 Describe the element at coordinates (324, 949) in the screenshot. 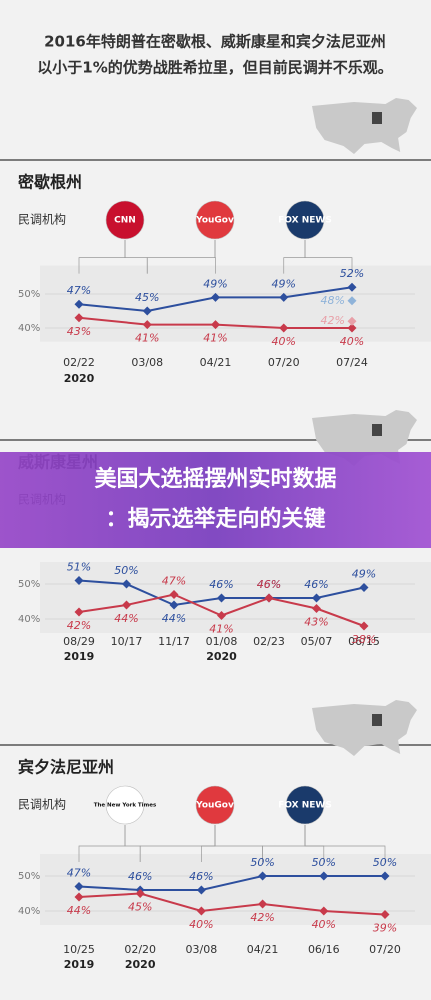

I see `x-tick-label: 06/16` at that location.